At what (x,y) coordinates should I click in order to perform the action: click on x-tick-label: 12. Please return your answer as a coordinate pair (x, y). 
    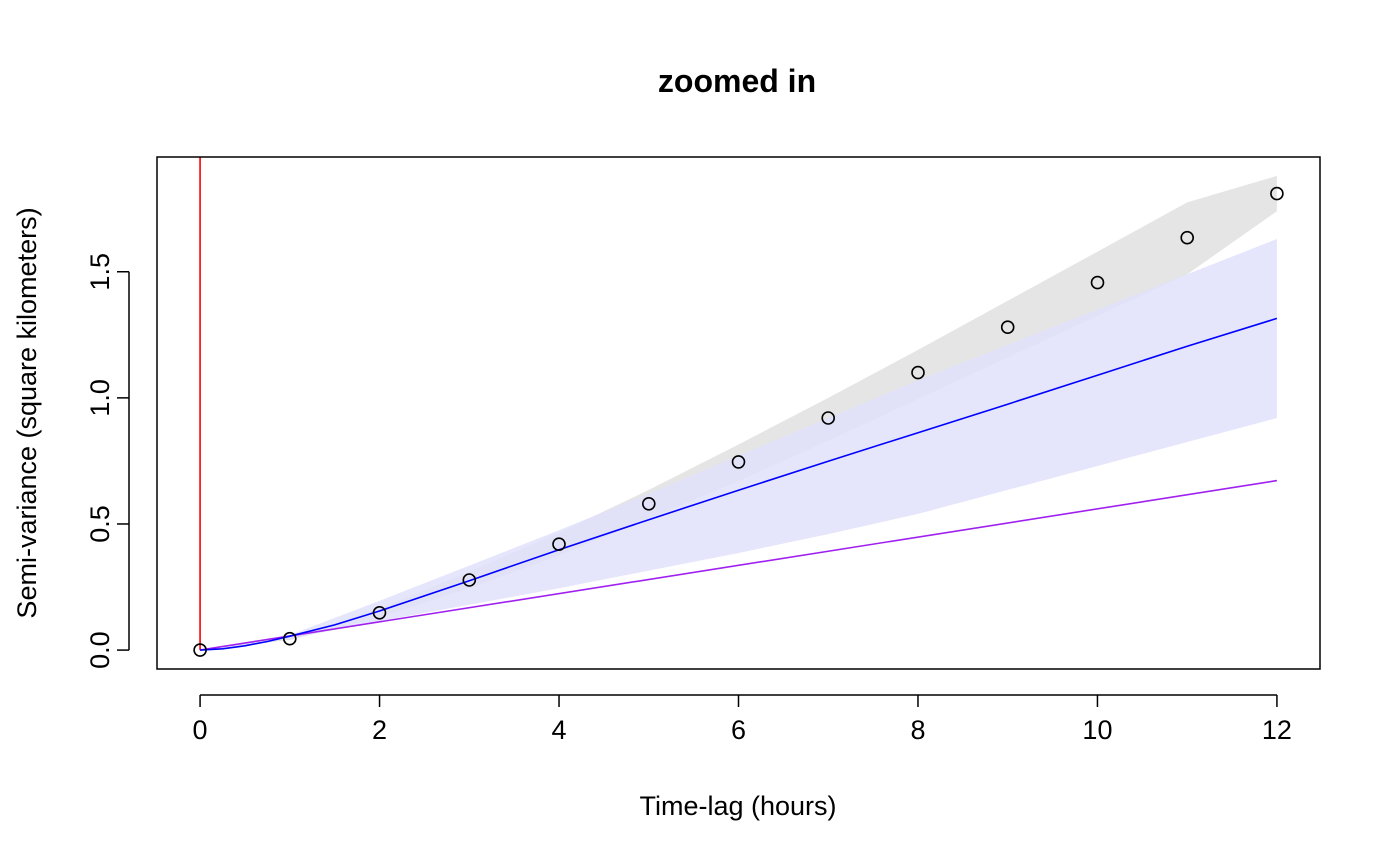
    Looking at the image, I should click on (1277, 730).